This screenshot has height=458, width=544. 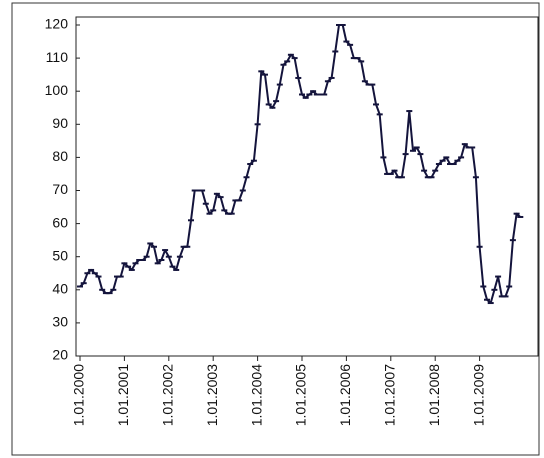 I want to click on y-tick-label: 80, so click(x=60, y=156).